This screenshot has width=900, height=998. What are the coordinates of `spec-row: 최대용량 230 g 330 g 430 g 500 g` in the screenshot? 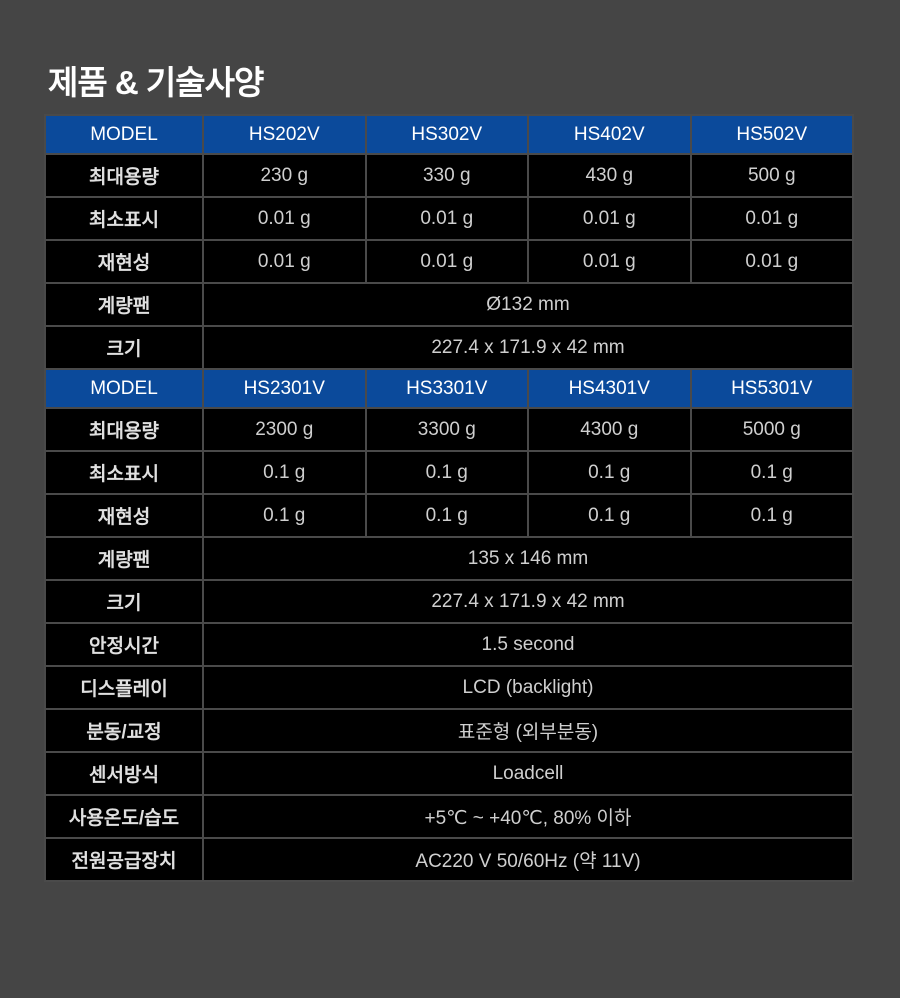 It's located at (449, 175).